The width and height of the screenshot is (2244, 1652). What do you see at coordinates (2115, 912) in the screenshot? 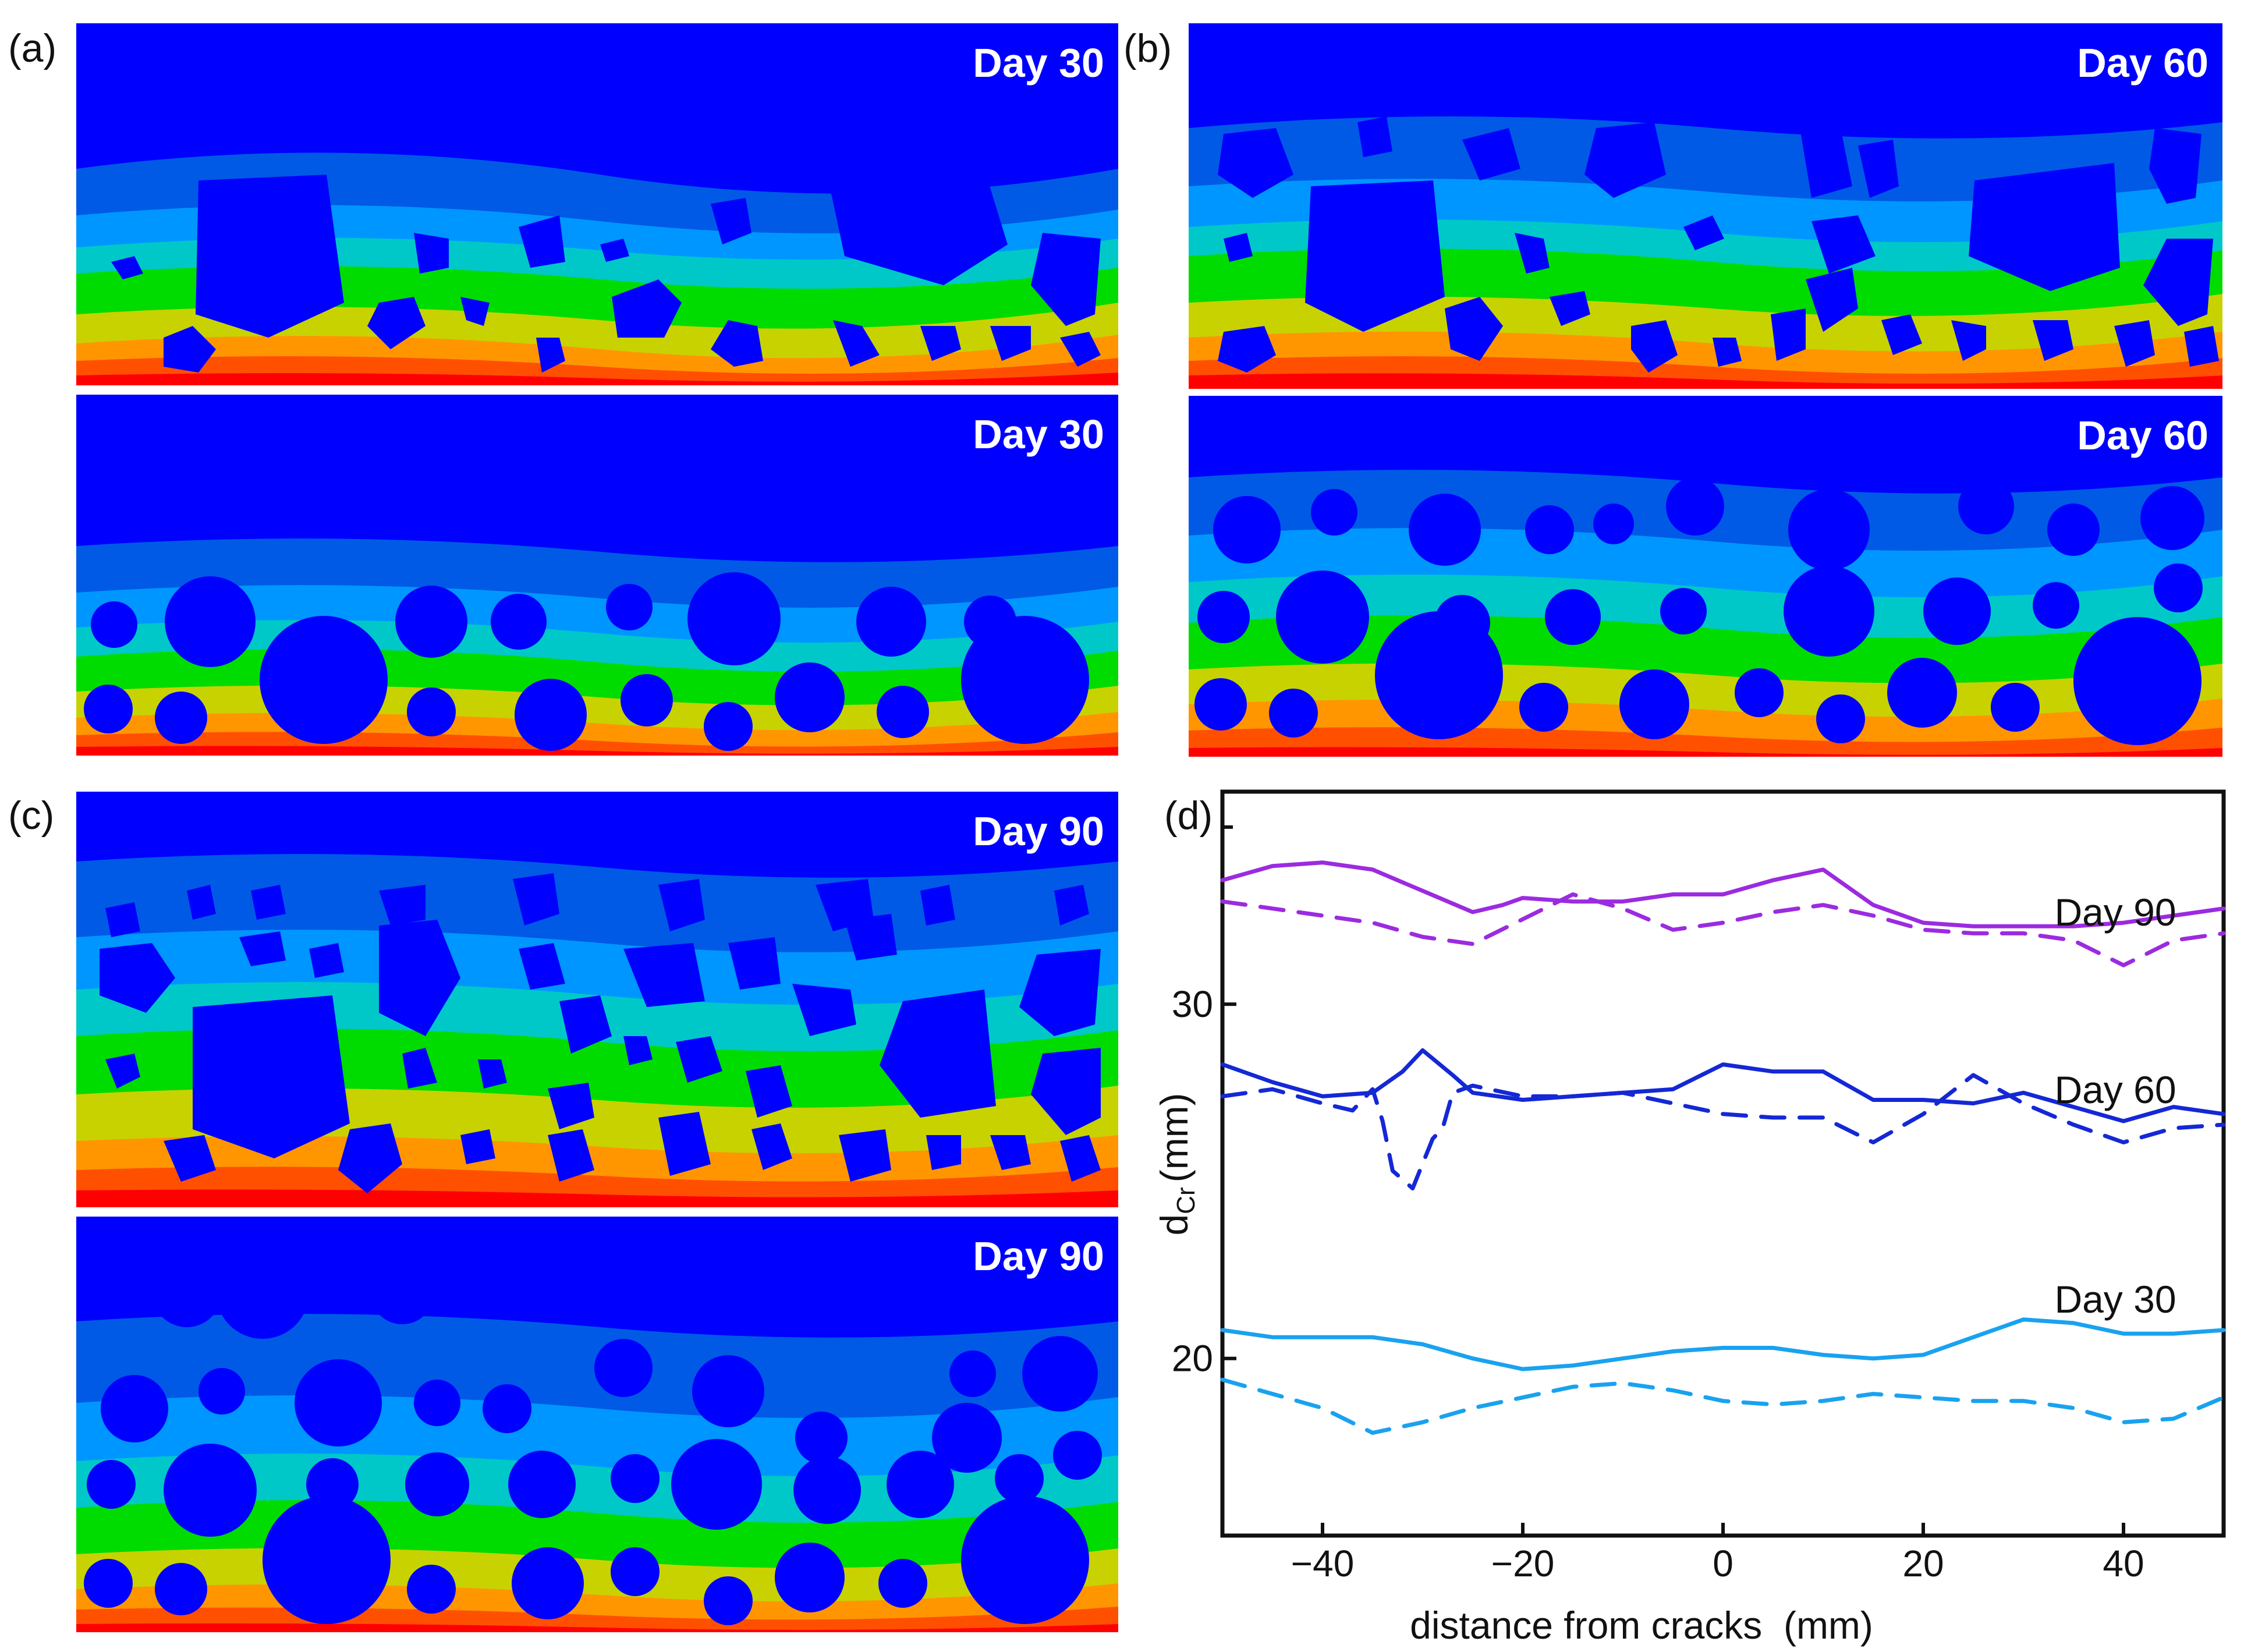
I see `series-annotation: Day 90` at bounding box center [2115, 912].